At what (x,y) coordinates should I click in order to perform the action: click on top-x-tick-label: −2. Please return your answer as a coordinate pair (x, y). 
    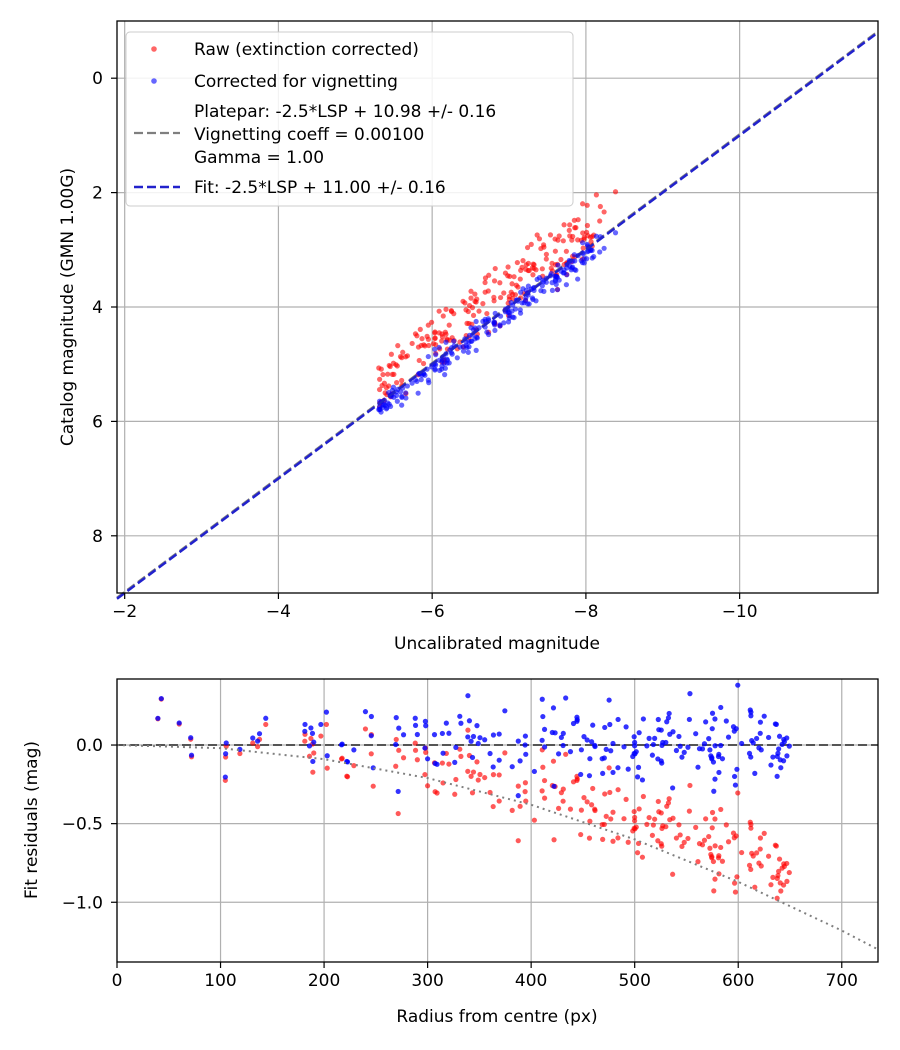
    Looking at the image, I should click on (124, 612).